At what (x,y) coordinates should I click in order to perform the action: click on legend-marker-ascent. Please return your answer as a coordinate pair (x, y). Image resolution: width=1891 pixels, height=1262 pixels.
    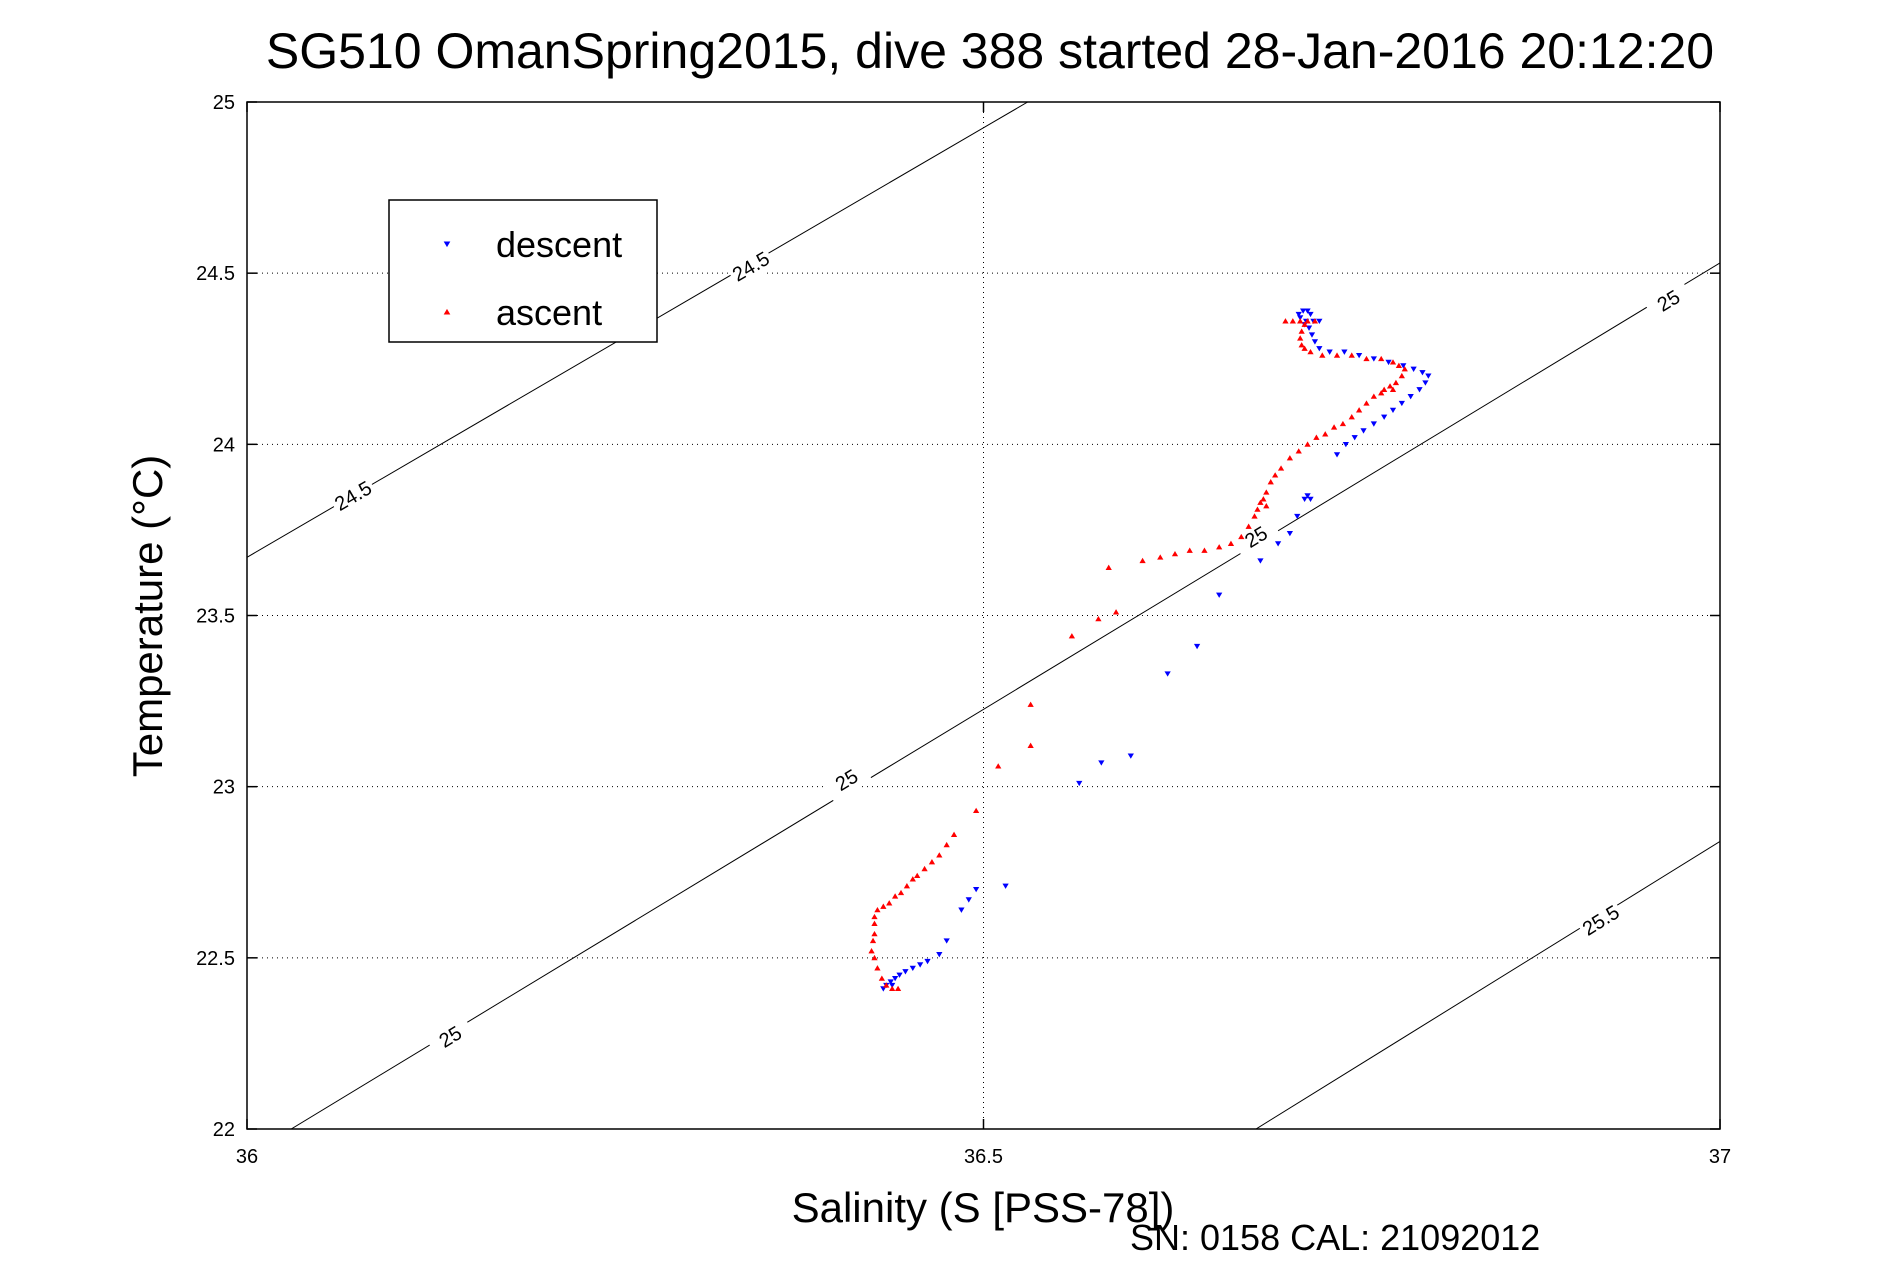
    Looking at the image, I should click on (447, 311).